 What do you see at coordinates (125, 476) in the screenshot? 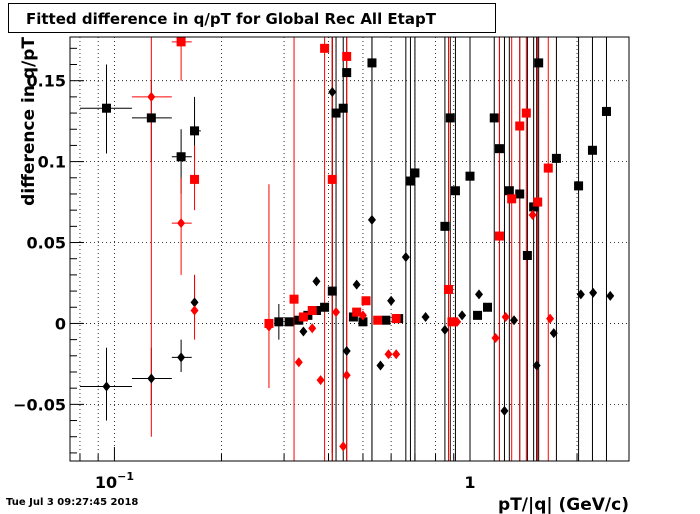
I see `x-tick-exponent: −1` at bounding box center [125, 476].